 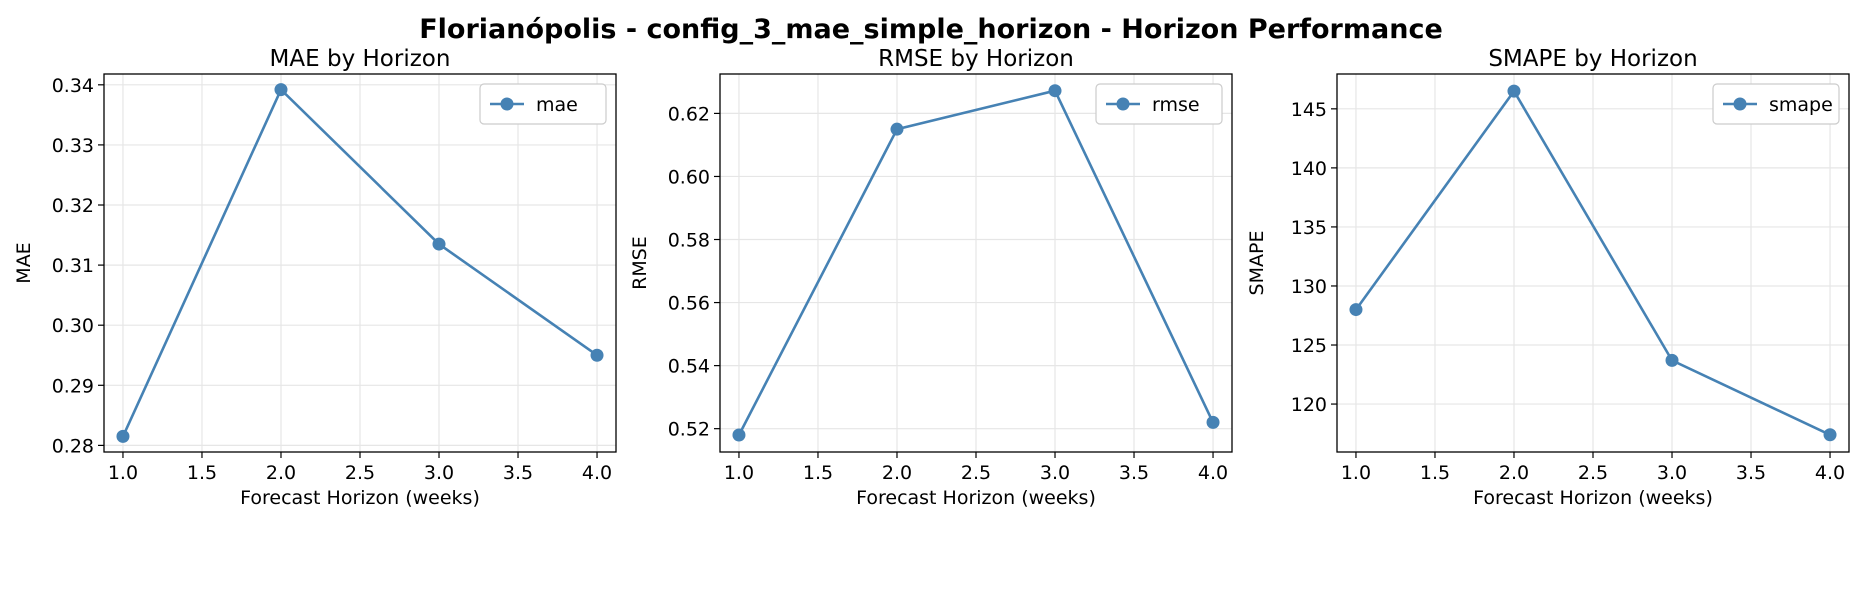 I want to click on y-tick-label: 0.31, so click(x=73, y=266).